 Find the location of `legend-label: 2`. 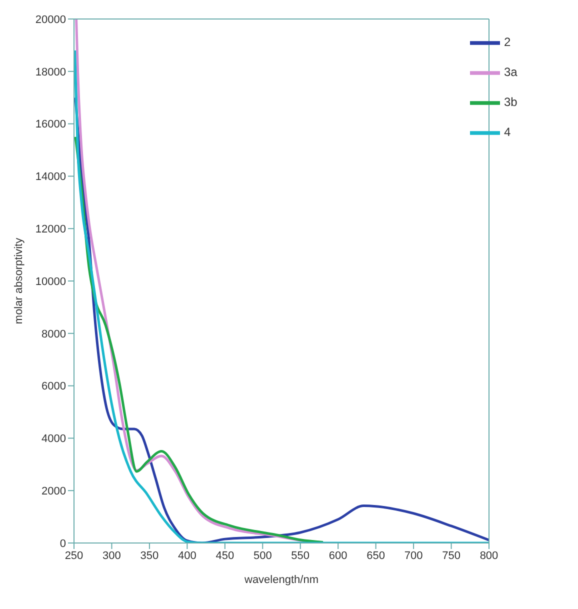

legend-label: 2 is located at coordinates (507, 42).